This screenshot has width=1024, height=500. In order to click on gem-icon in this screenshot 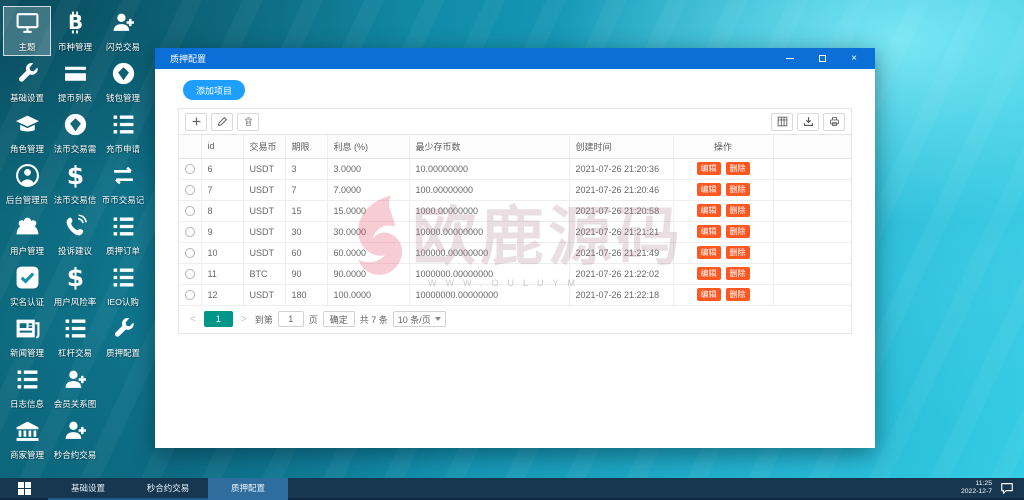, I will do `click(75, 124)`.